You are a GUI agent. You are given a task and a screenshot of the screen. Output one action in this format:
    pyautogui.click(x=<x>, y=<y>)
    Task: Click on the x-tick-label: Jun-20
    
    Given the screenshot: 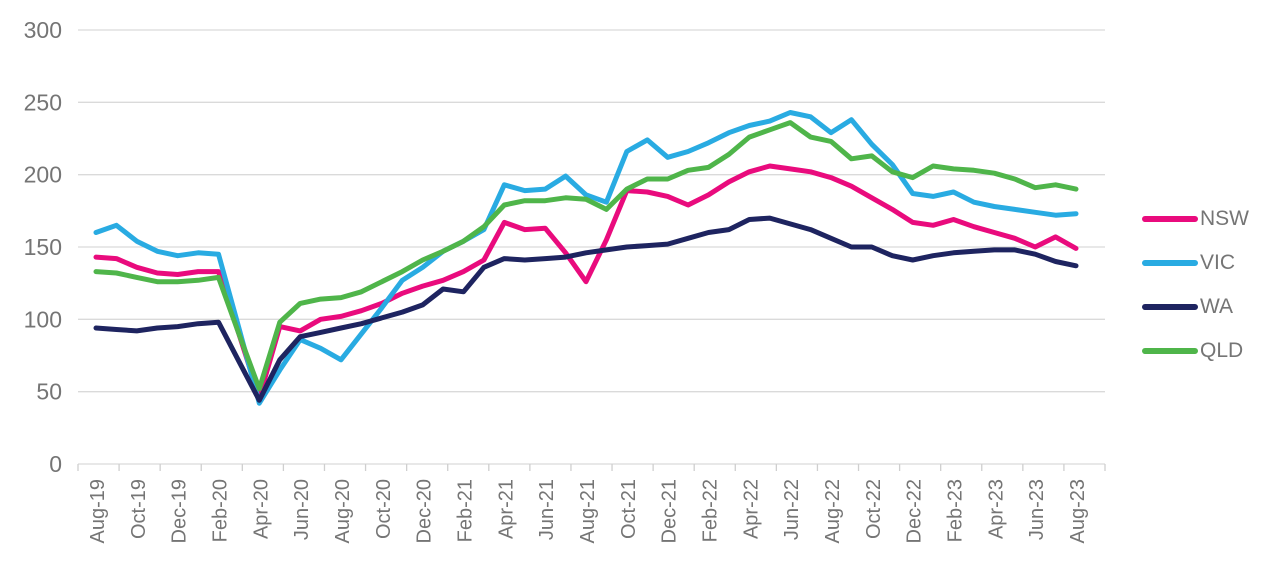 What is the action you would take?
    pyautogui.click(x=302, y=509)
    